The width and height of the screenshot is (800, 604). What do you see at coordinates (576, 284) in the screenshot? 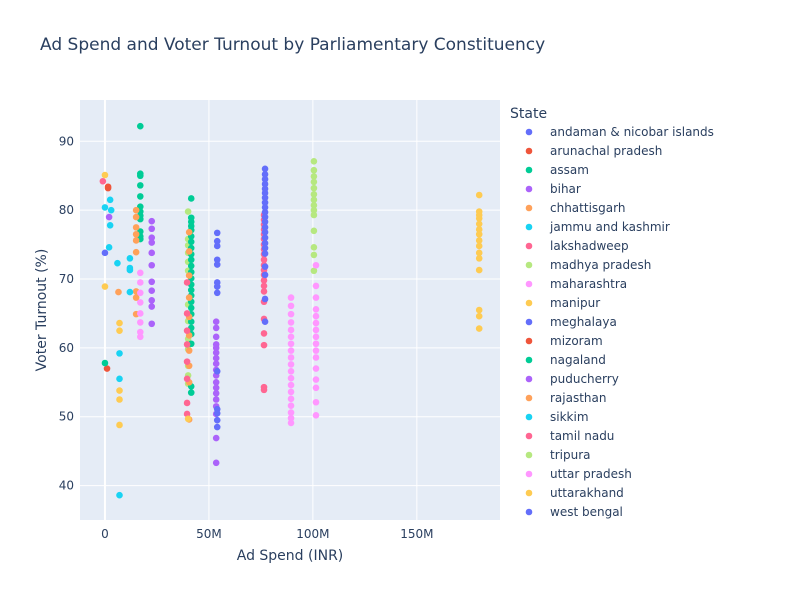
I see `legend-item: maharashtra` at bounding box center [576, 284].